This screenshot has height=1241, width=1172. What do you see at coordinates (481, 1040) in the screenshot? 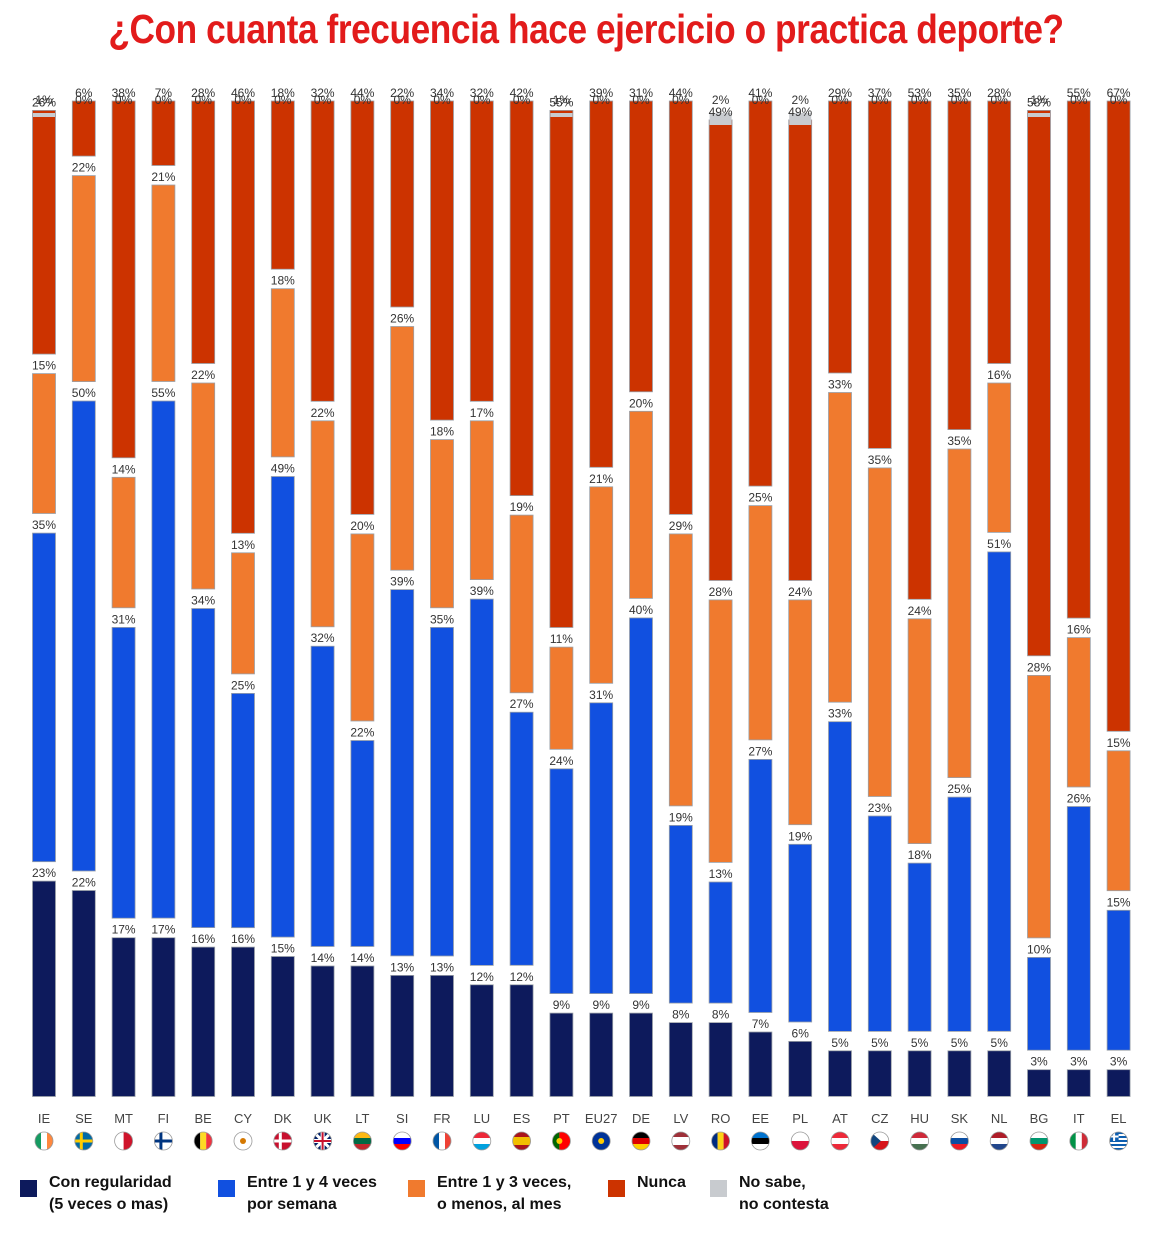
I see `bar-lu-regularidad` at bounding box center [481, 1040].